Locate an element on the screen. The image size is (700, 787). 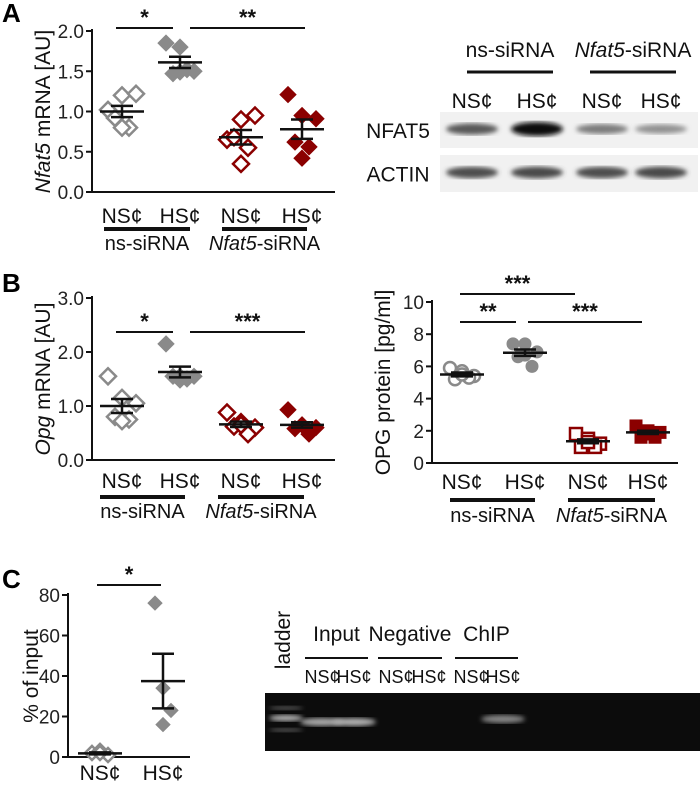
y-axis-label: OPG protein [pg/ml] is located at coordinates (383, 383).